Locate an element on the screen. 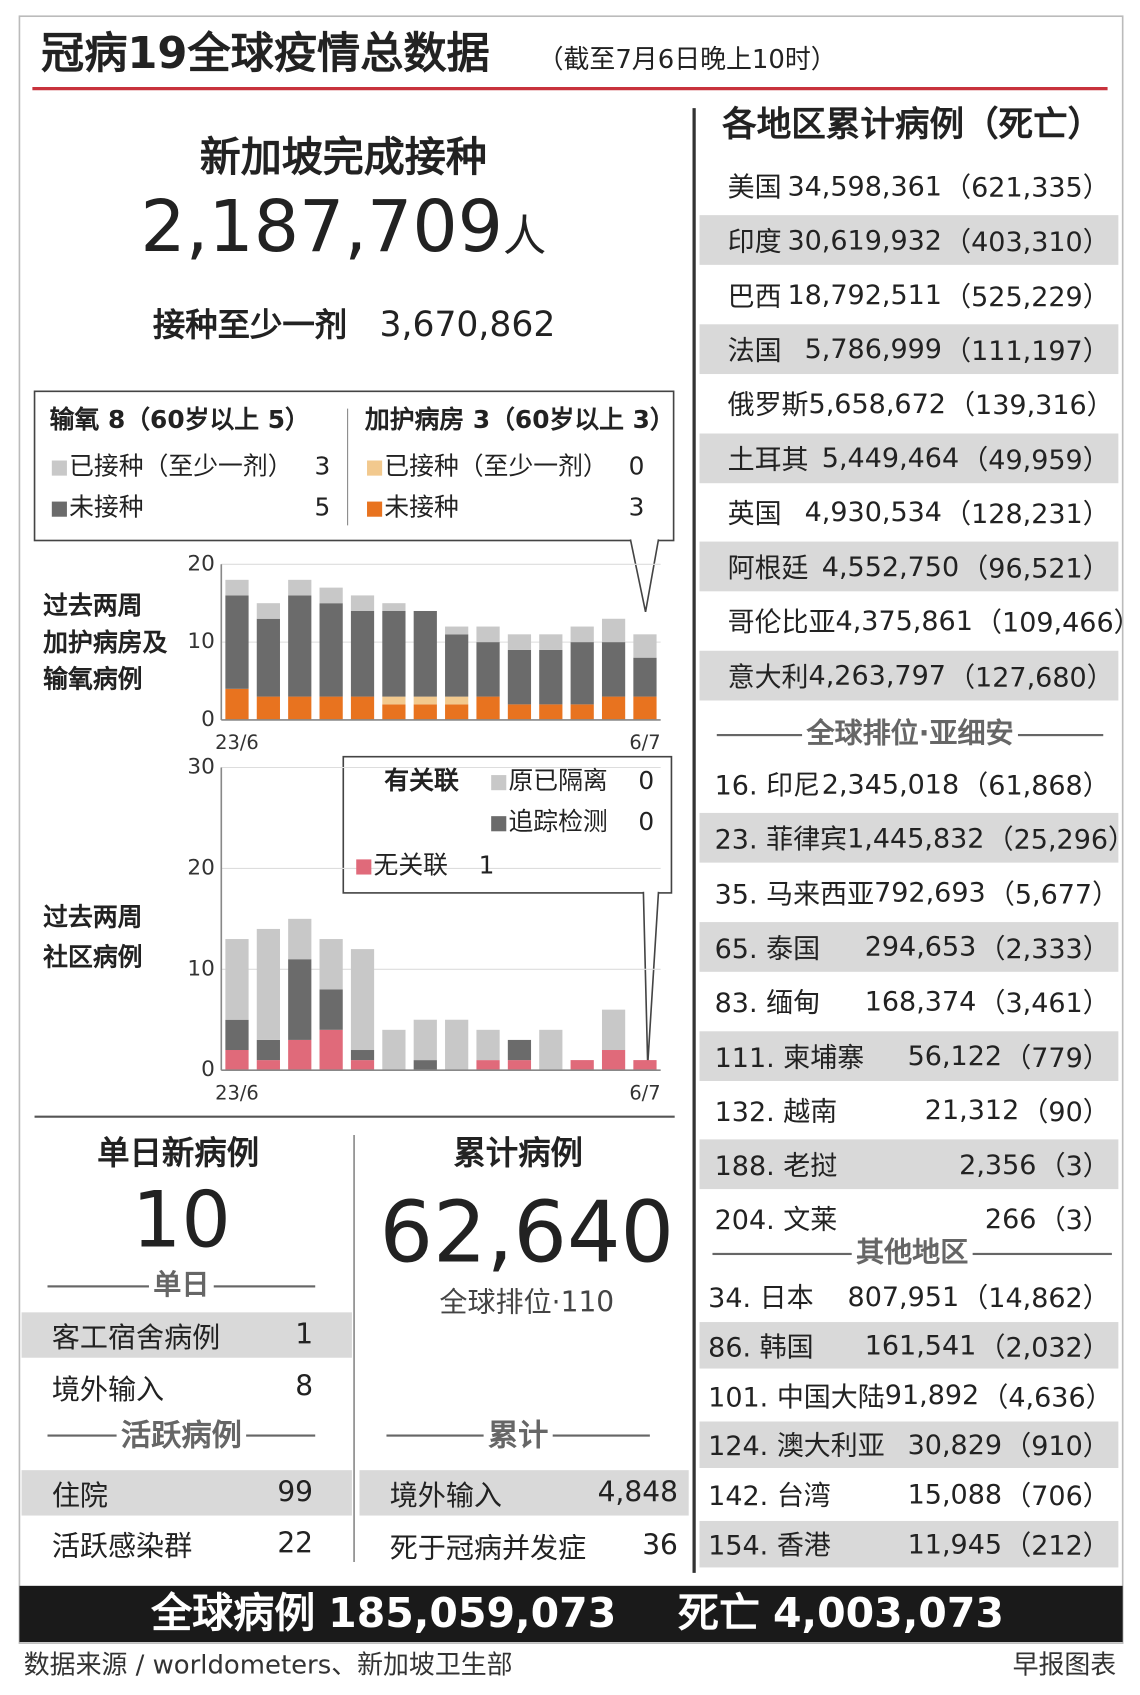 Image resolution: width=1140 pixels, height=1695 pixels. legend-label: 已接种（至少一剂） is located at coordinates (181, 467).